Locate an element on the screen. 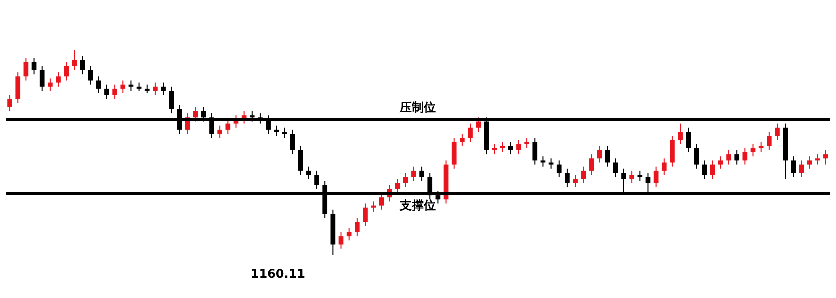 This screenshot has height=298, width=836. text: 1160.11 is located at coordinates (278, 274).